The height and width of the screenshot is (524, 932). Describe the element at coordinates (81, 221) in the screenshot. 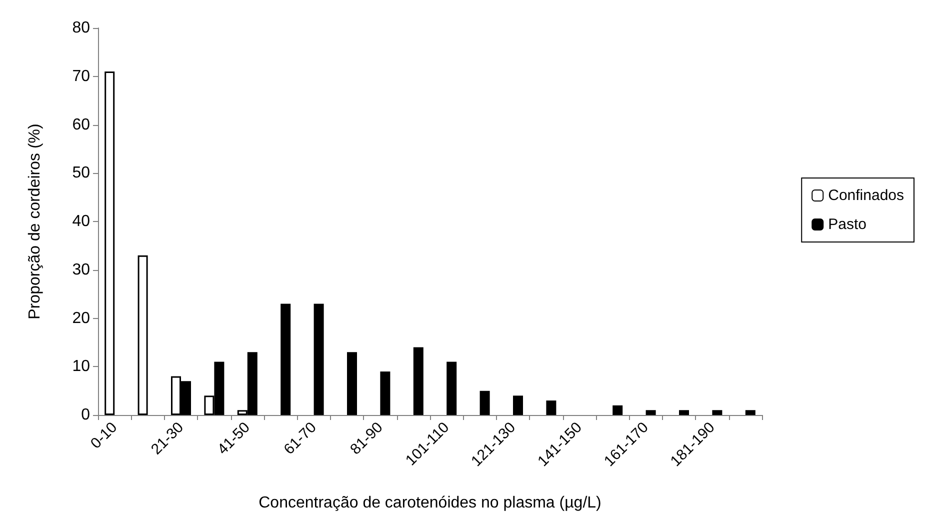

I see `y-tick-label: 40` at that location.